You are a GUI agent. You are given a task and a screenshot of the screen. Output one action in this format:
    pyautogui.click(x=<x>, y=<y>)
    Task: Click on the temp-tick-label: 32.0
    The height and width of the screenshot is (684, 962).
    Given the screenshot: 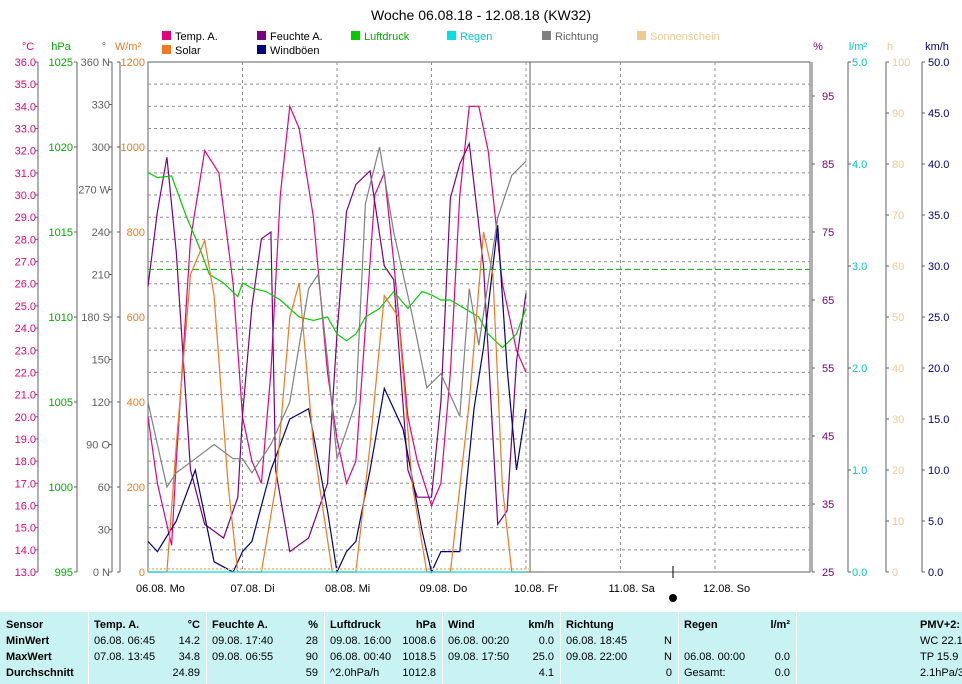 What is the action you would take?
    pyautogui.click(x=25, y=152)
    